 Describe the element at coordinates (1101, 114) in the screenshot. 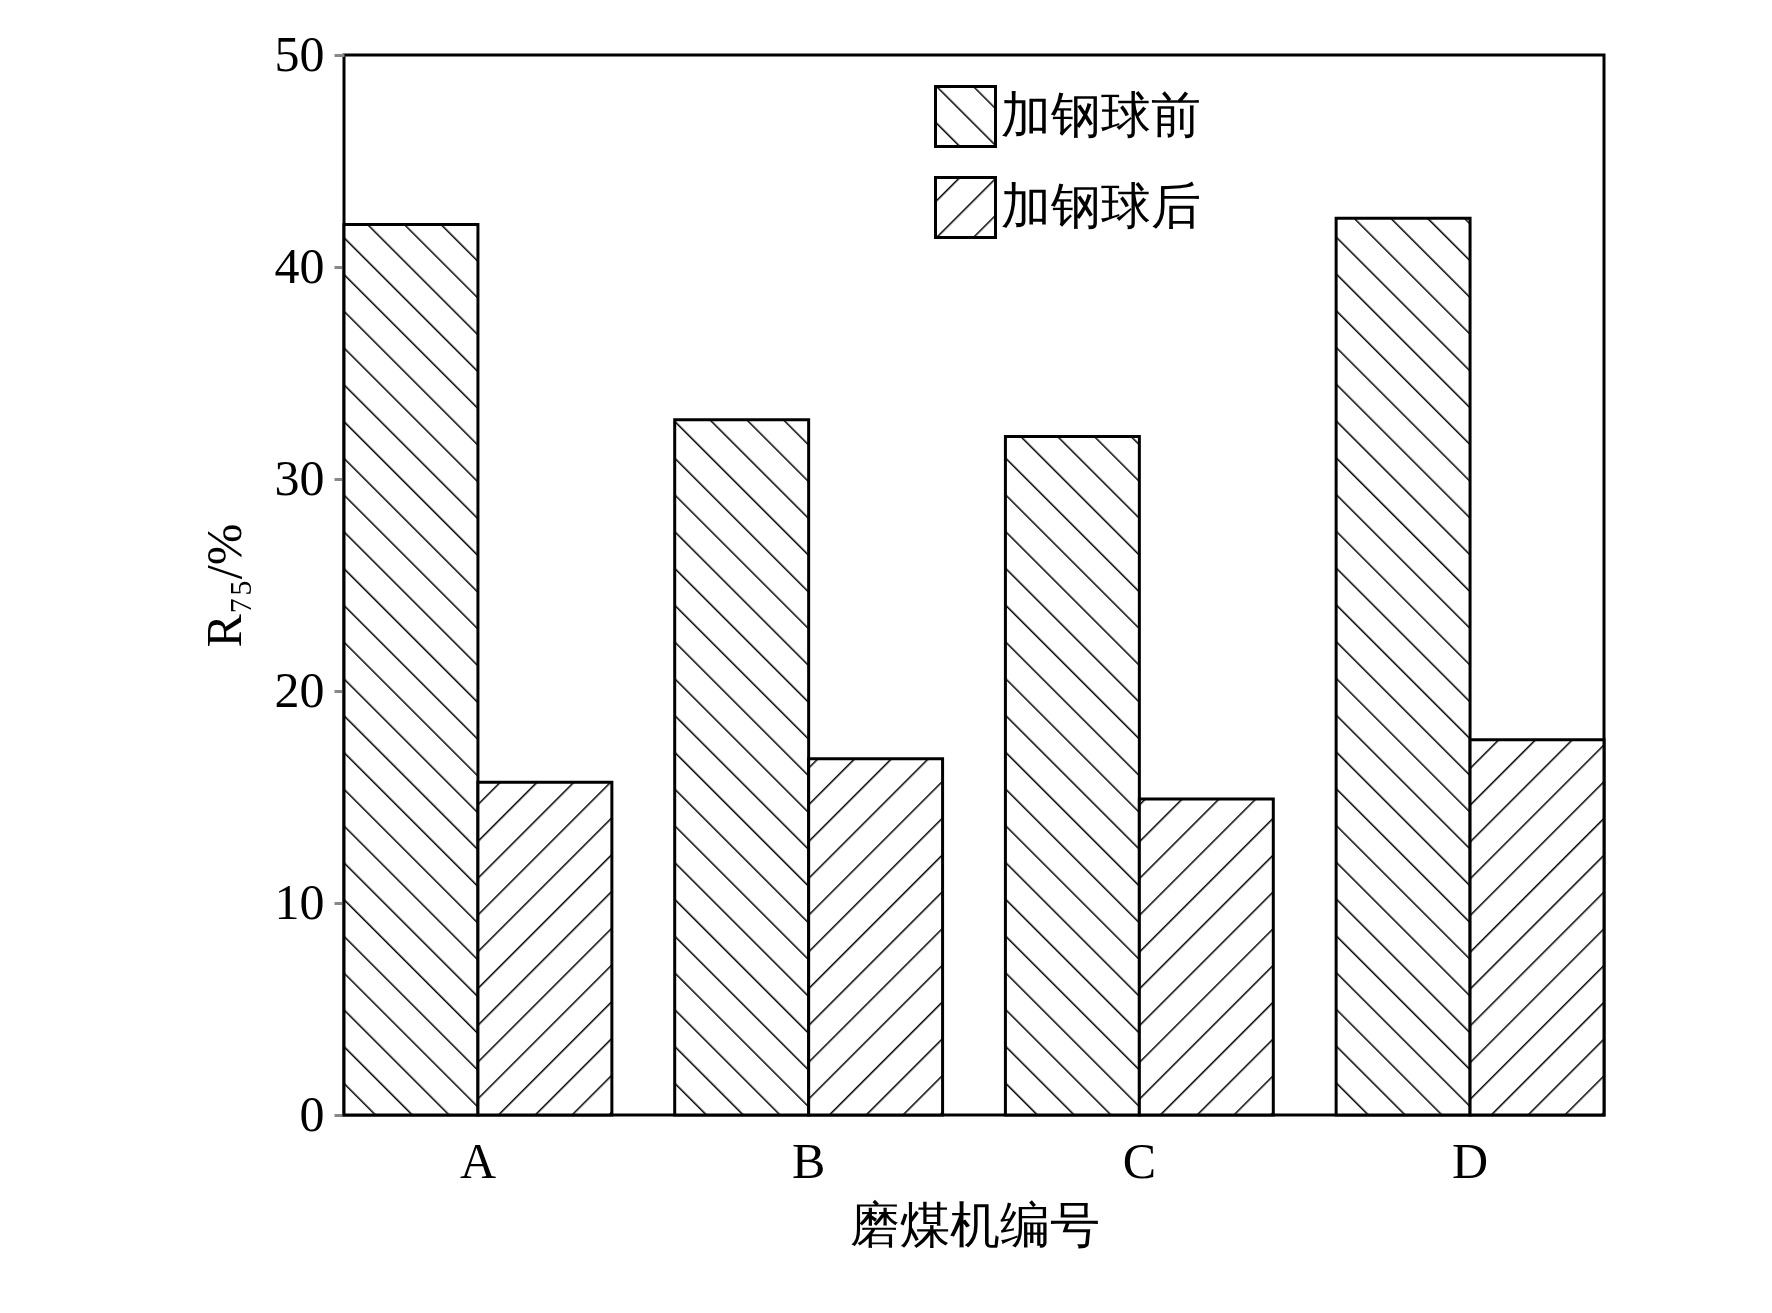

I see `legend-label: 加钢球前` at that location.